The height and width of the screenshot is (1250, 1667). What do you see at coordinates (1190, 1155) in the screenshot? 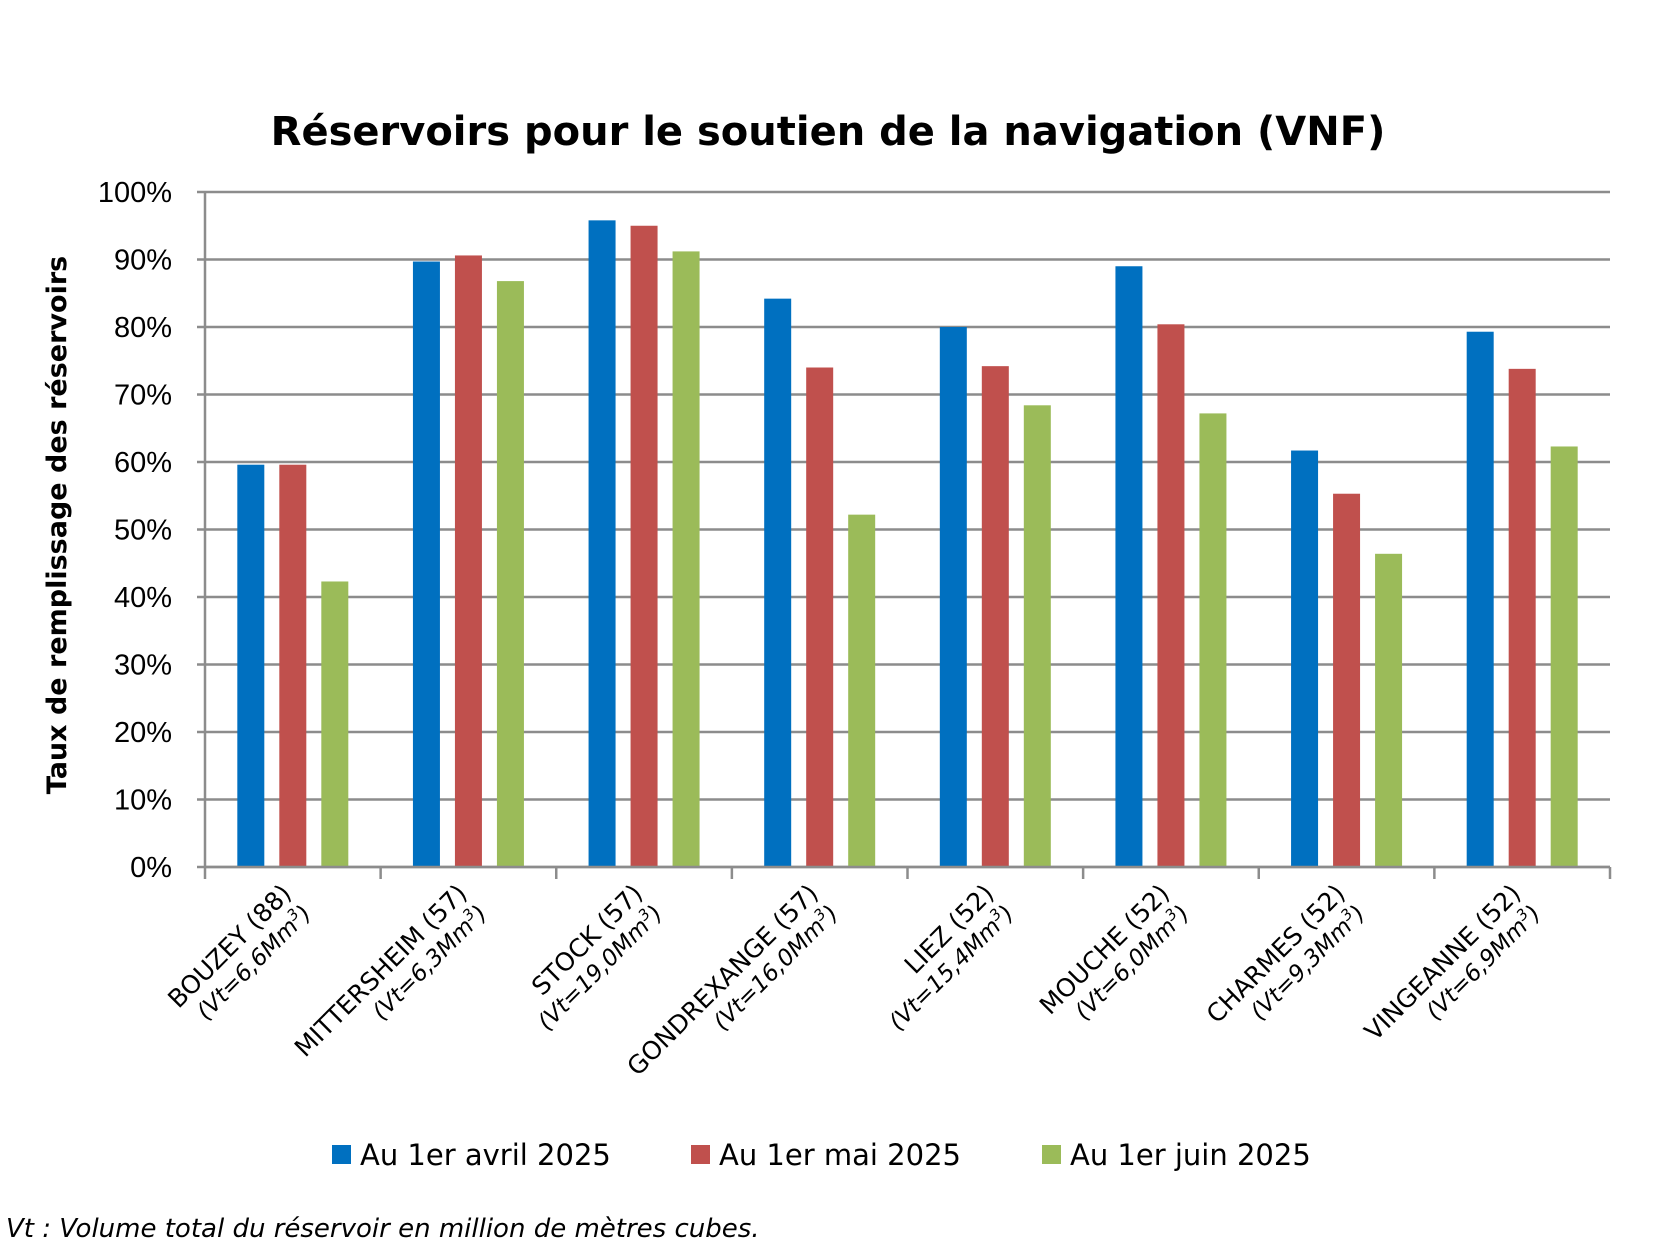
I see `legend-label: Au 1er juin 2025` at bounding box center [1190, 1155].